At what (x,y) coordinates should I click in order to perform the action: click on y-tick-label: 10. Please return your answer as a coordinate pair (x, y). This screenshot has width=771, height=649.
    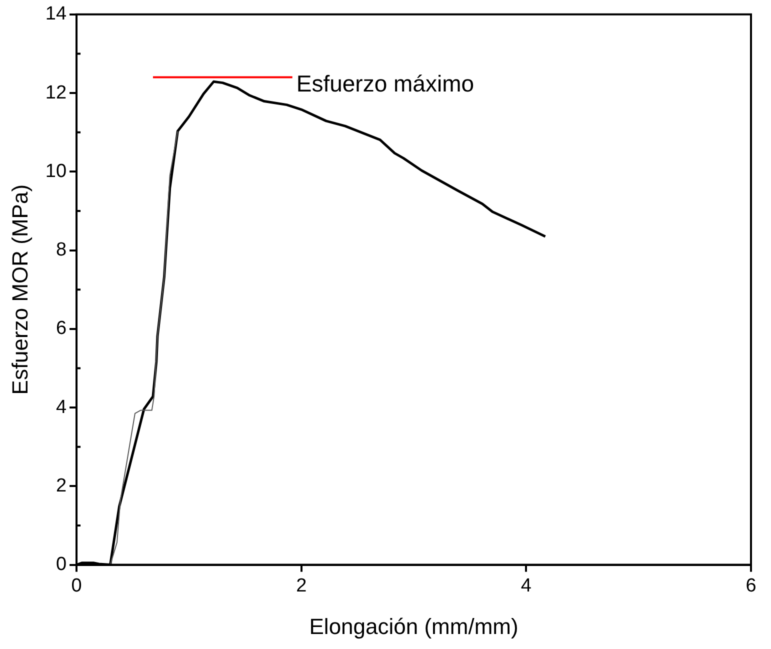
    Looking at the image, I should click on (56, 171).